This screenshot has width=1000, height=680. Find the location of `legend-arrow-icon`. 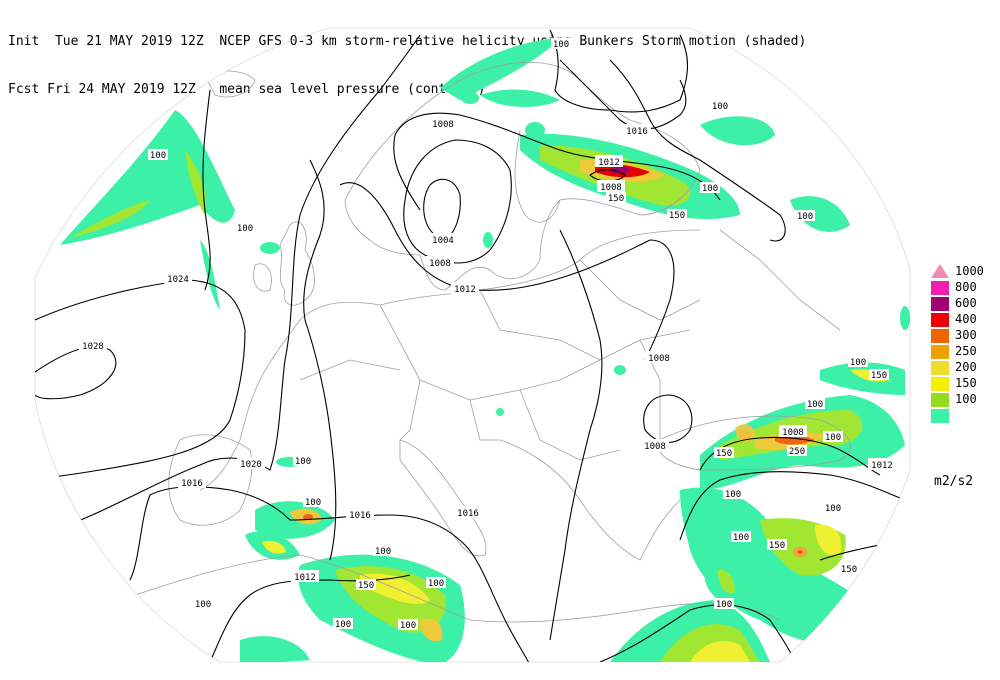

legend-arrow-icon is located at coordinates (940, 271).